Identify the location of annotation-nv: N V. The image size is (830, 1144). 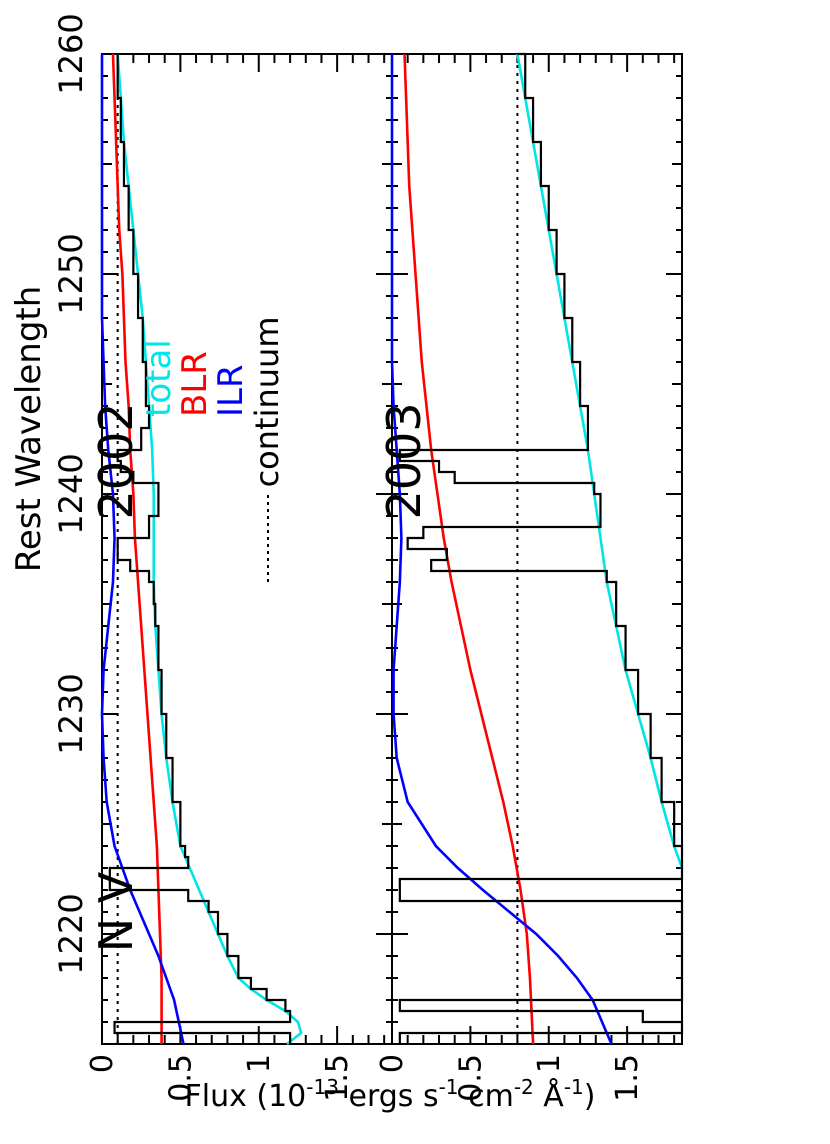
(116, 911).